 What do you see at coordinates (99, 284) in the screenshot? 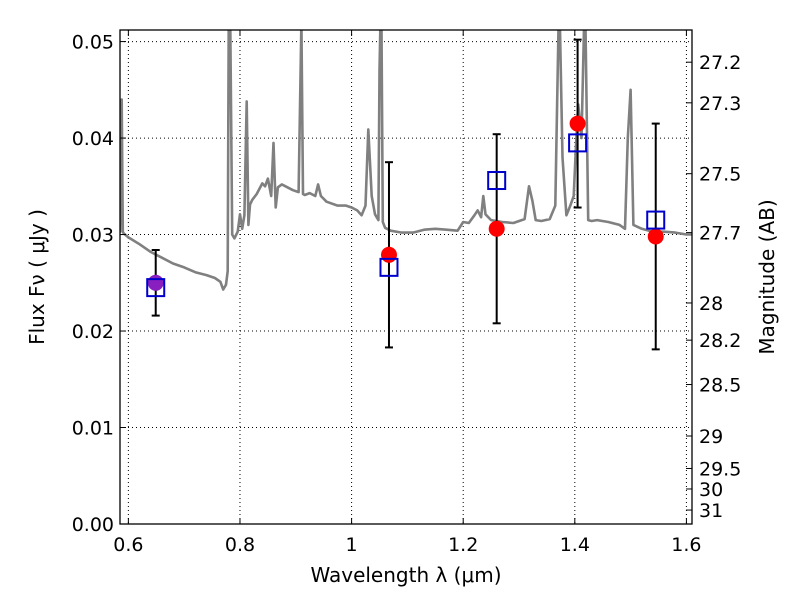
I see `y-axis-left: 0.00 0.01 0.02 0.03 0.04 0.05` at bounding box center [99, 284].